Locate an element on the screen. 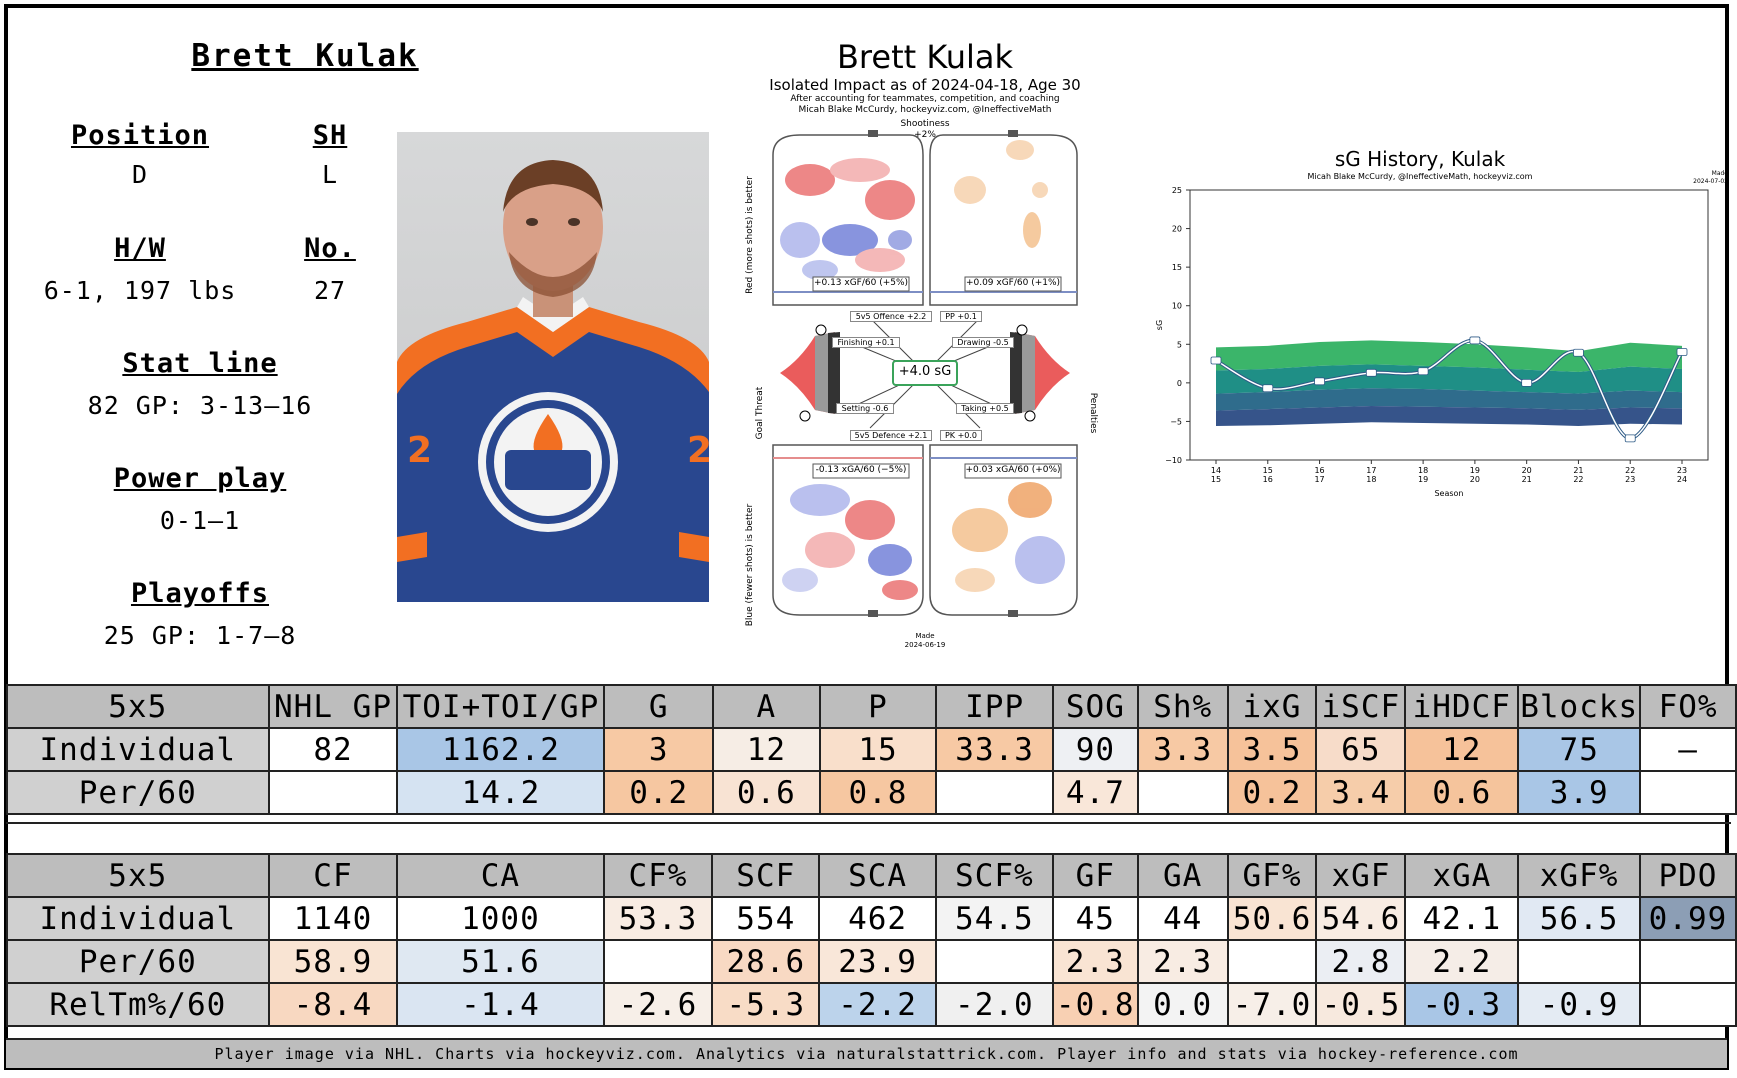 The width and height of the screenshot is (1737, 1078). stat-cell: 23.9 is located at coordinates (877, 961).